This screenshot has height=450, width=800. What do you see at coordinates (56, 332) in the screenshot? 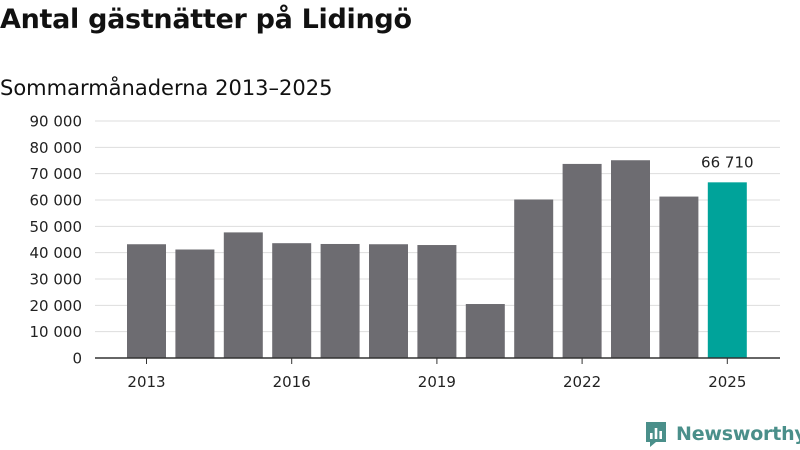
I see `y-tick-label: 10 000` at bounding box center [56, 332].